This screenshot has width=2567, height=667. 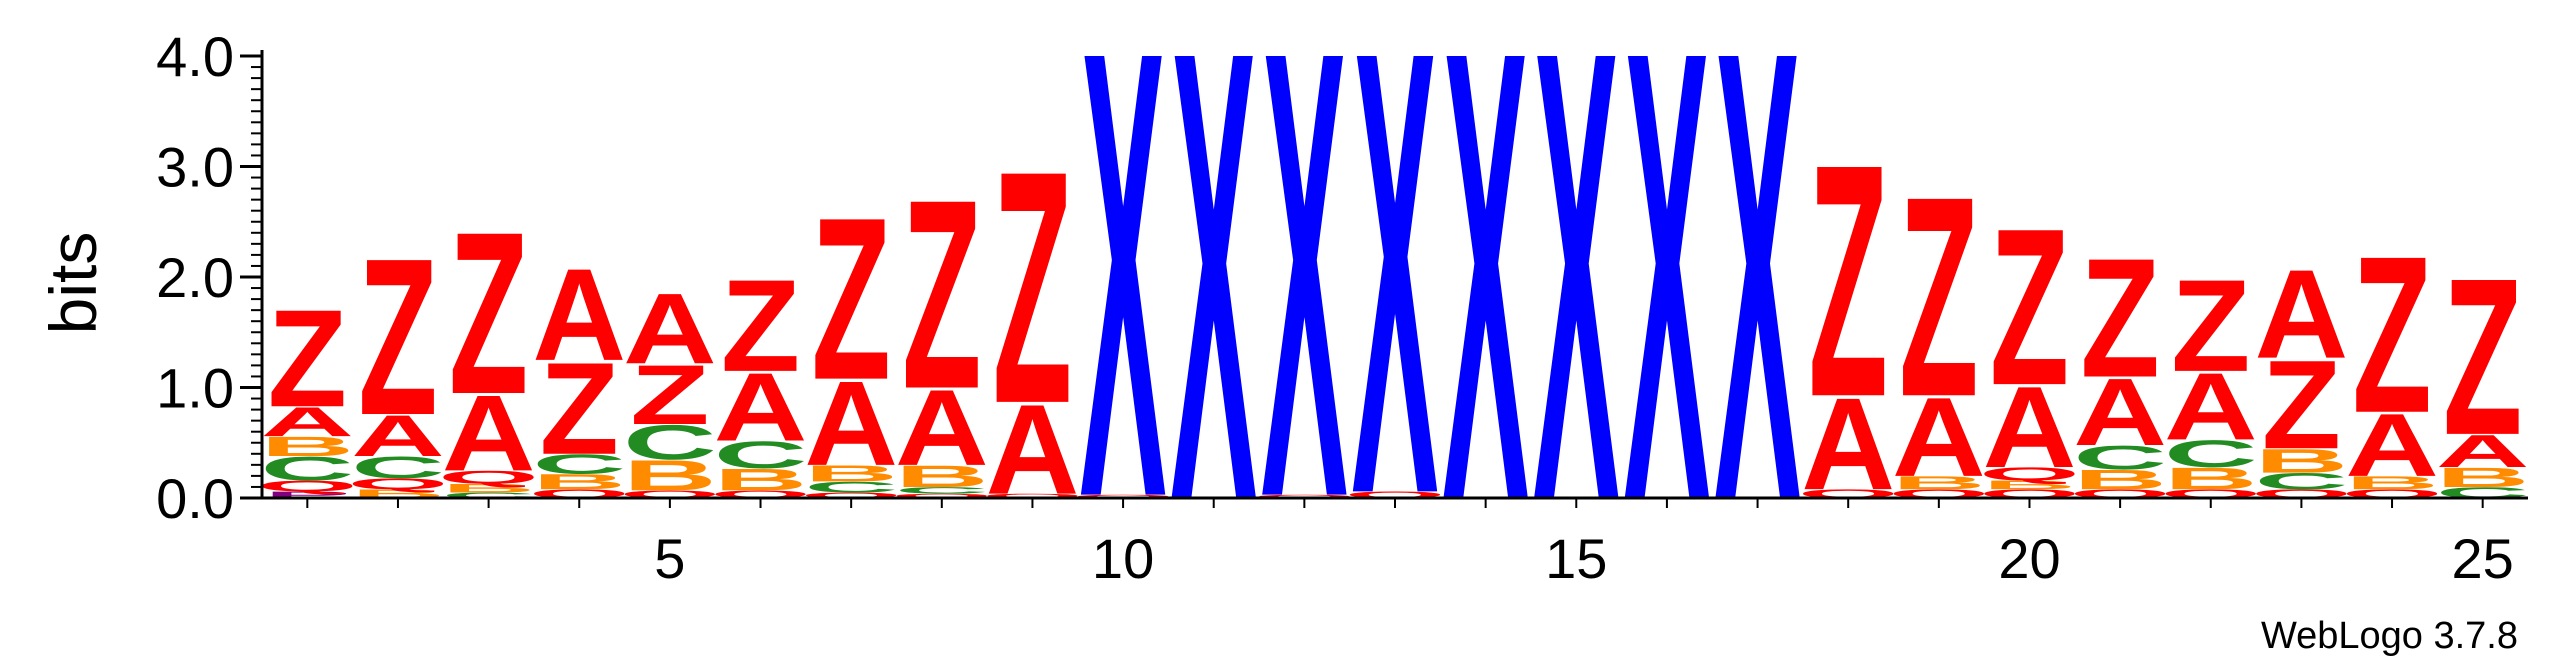 I want to click on x-tick-label: 25, so click(x=2483, y=558).